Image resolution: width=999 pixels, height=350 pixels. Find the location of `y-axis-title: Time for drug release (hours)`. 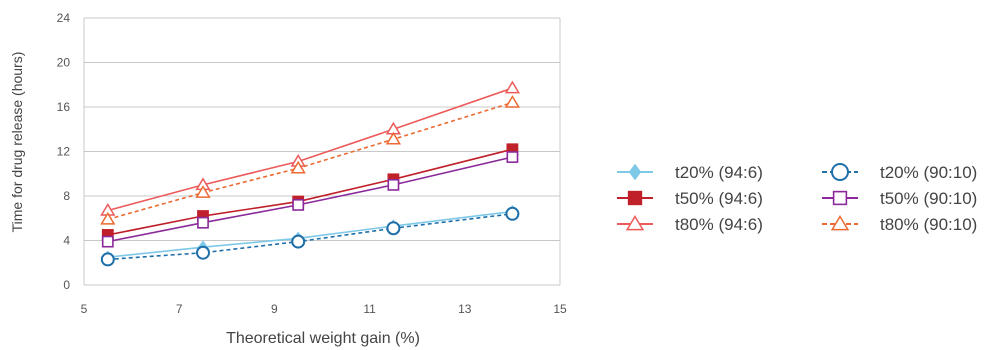

y-axis-title: Time for drug release (hours) is located at coordinates (17, 142).